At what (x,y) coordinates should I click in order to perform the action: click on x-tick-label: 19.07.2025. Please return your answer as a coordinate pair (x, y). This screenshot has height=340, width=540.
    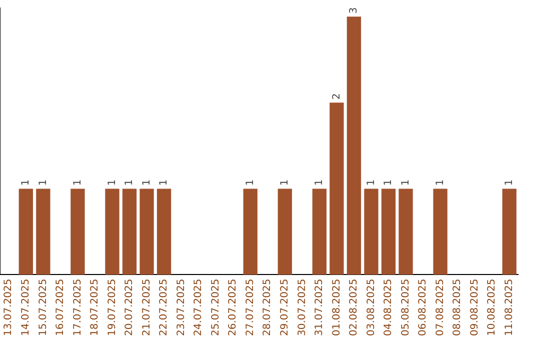
    Looking at the image, I should click on (112, 307).